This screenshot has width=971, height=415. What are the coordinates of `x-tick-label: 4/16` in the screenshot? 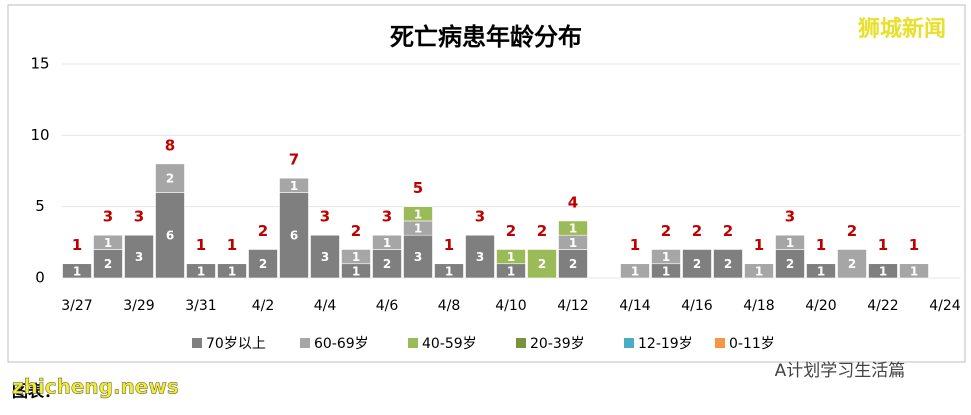 It's located at (697, 306).